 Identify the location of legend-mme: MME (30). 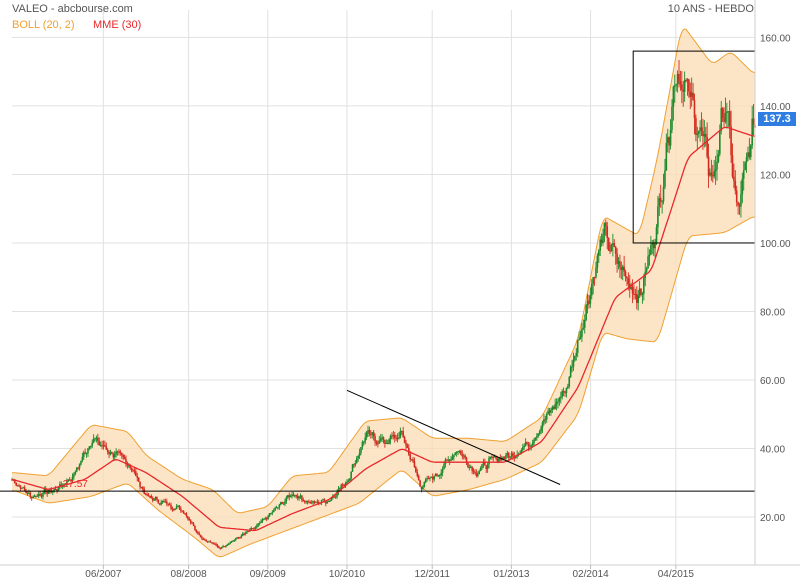
(117, 25).